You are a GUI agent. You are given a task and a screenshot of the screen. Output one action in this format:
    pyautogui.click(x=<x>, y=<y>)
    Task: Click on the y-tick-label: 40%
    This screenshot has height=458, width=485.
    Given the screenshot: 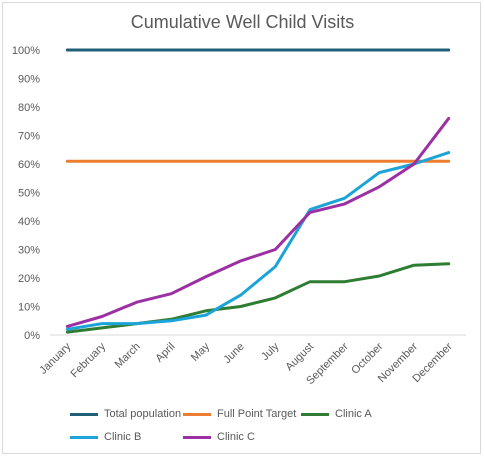 What is the action you would take?
    pyautogui.click(x=29, y=222)
    